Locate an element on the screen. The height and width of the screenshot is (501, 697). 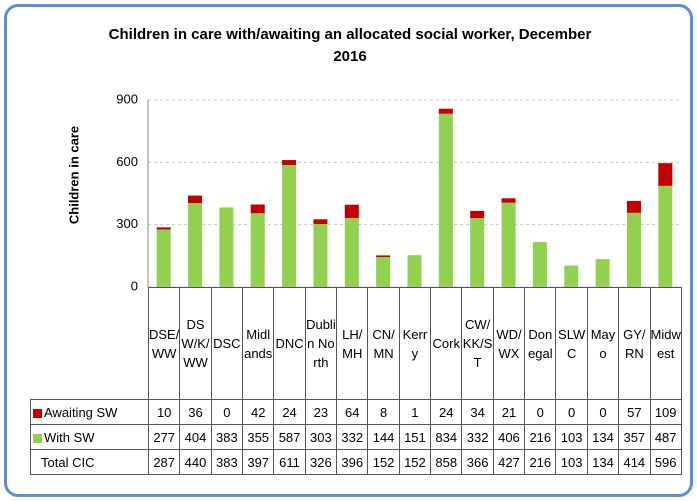
category-label: Midlands is located at coordinates (258, 343).